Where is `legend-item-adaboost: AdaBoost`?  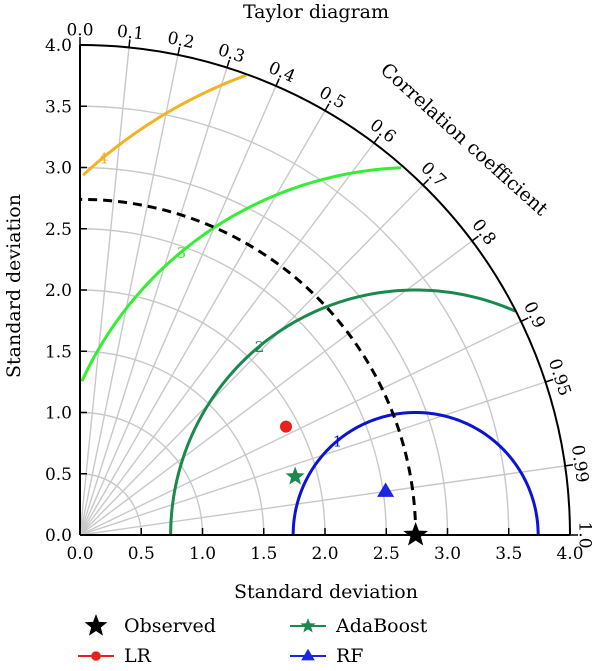 legend-item-adaboost: AdaBoost is located at coordinates (359, 626).